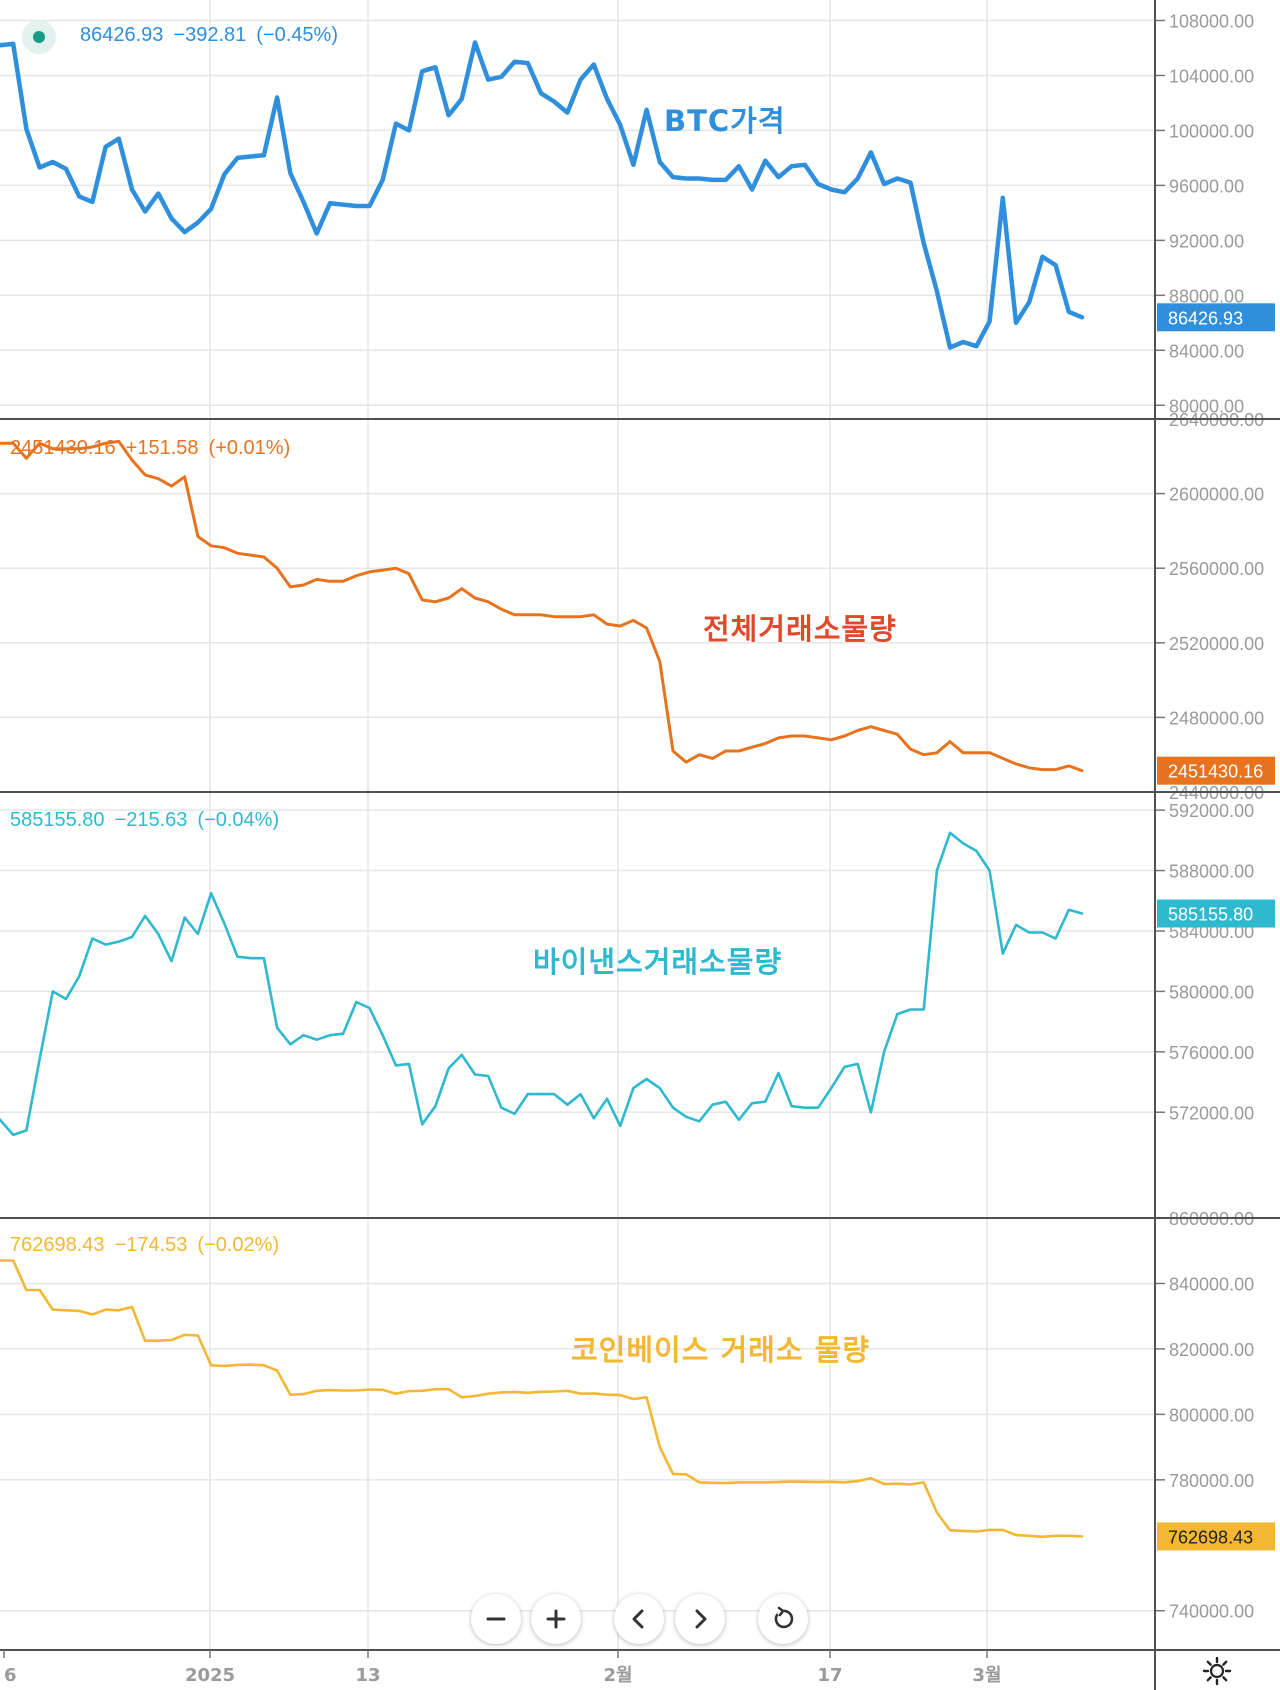 This screenshot has height=1690, width=1280. What do you see at coordinates (57, 820) in the screenshot?
I see `binance-legend-value: 585155.80` at bounding box center [57, 820].